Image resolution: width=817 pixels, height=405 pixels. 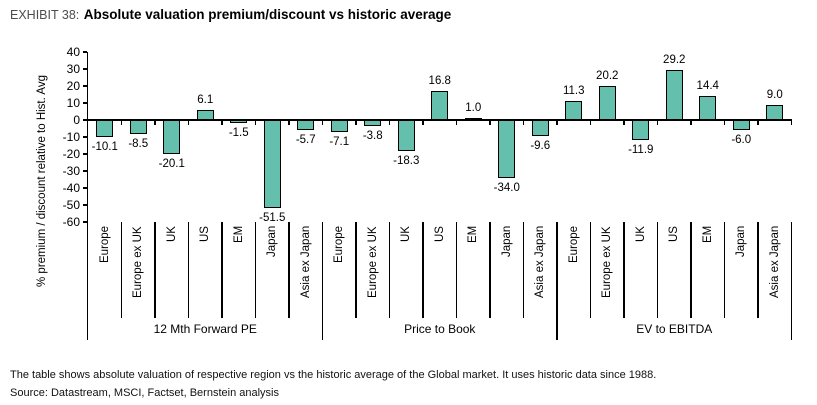 What do you see at coordinates (573, 90) in the screenshot?
I see `bar-value-label: 11.3` at bounding box center [573, 90].